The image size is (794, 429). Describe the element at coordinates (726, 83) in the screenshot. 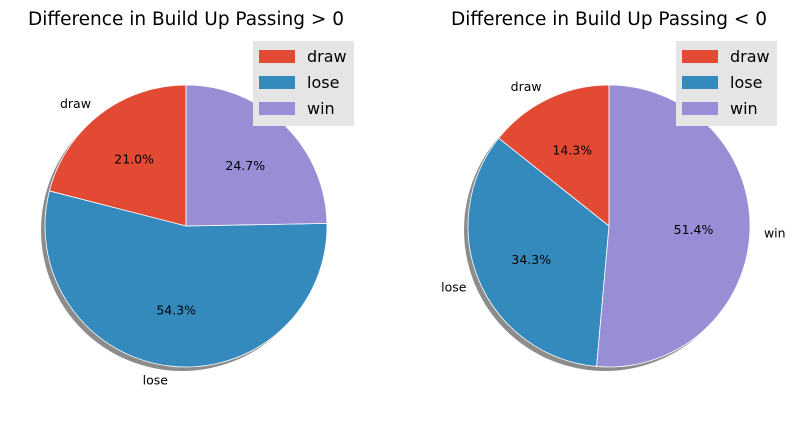

I see `legend-right: draw lose win` at that location.